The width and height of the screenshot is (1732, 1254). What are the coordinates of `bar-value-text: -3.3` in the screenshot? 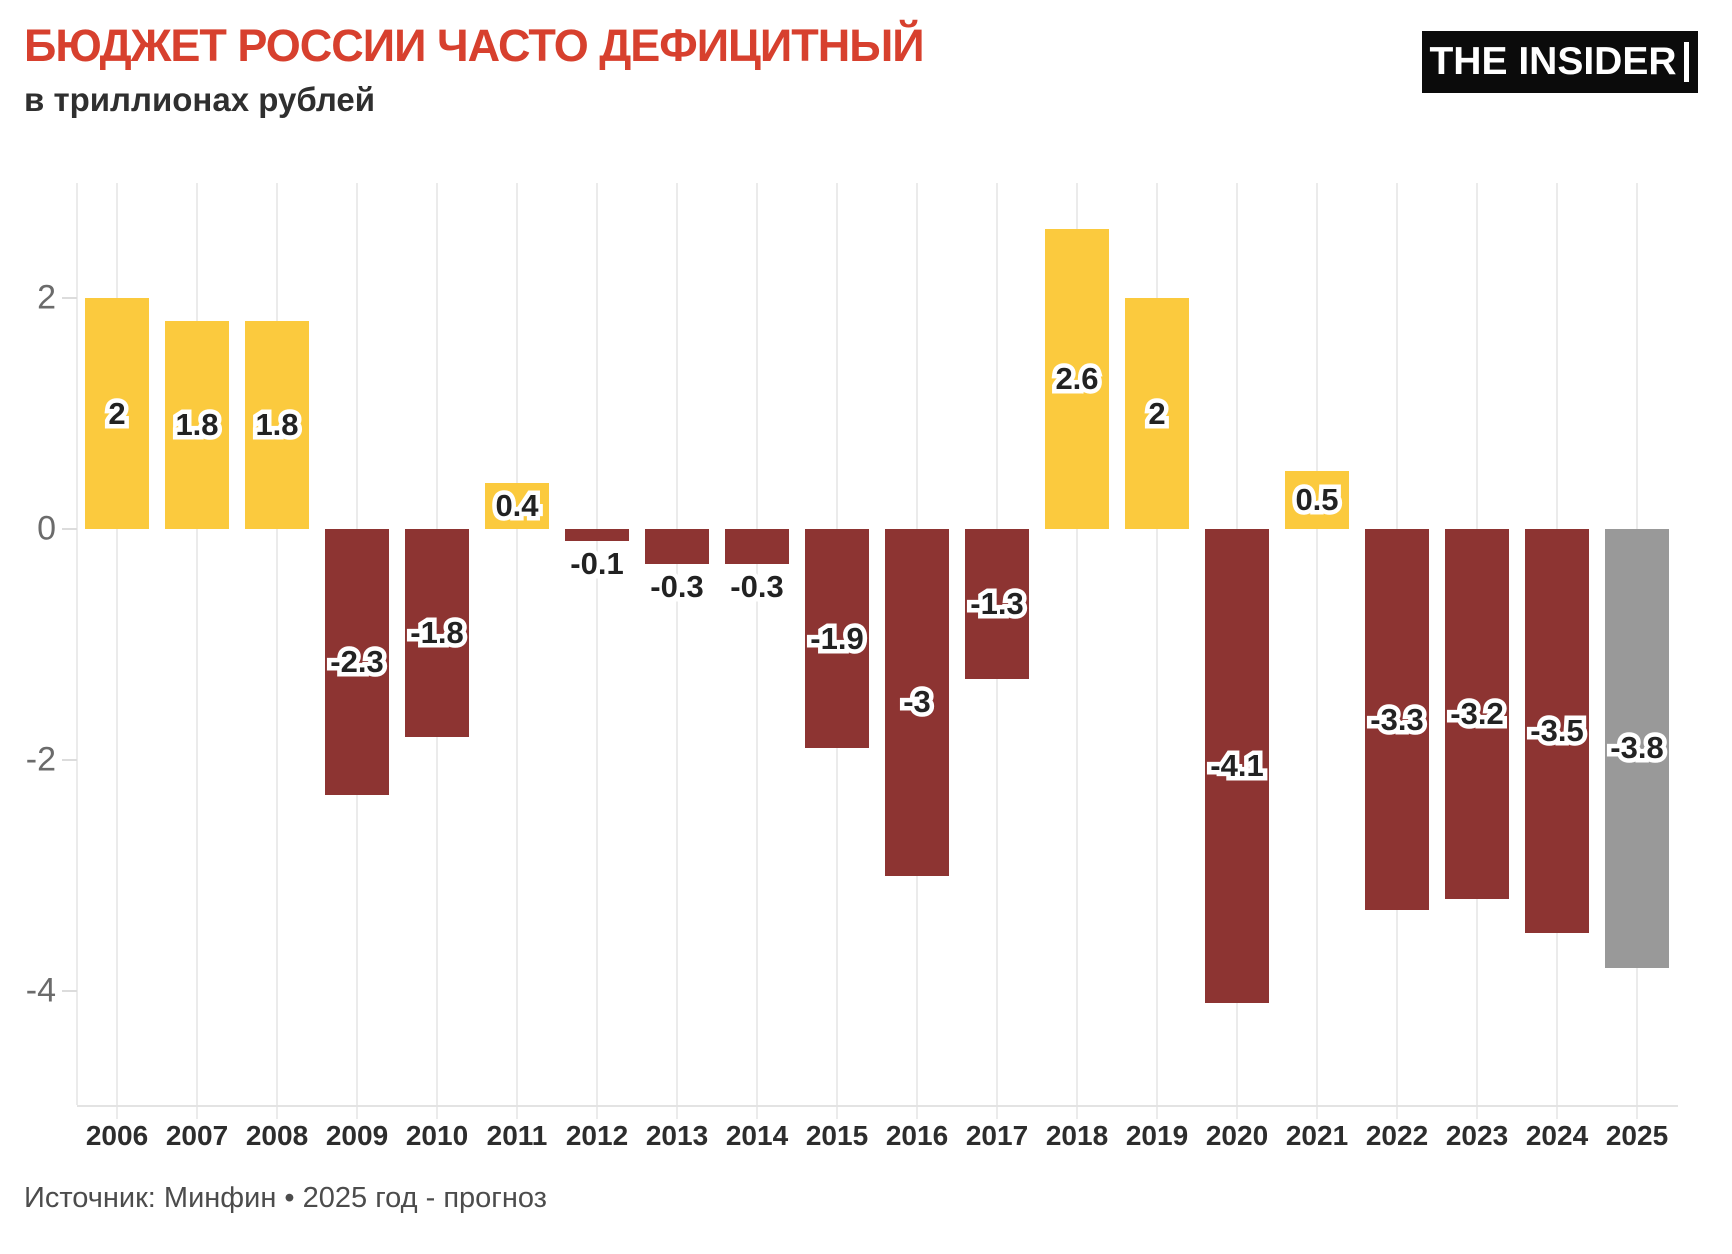 It's located at (1397, 720).